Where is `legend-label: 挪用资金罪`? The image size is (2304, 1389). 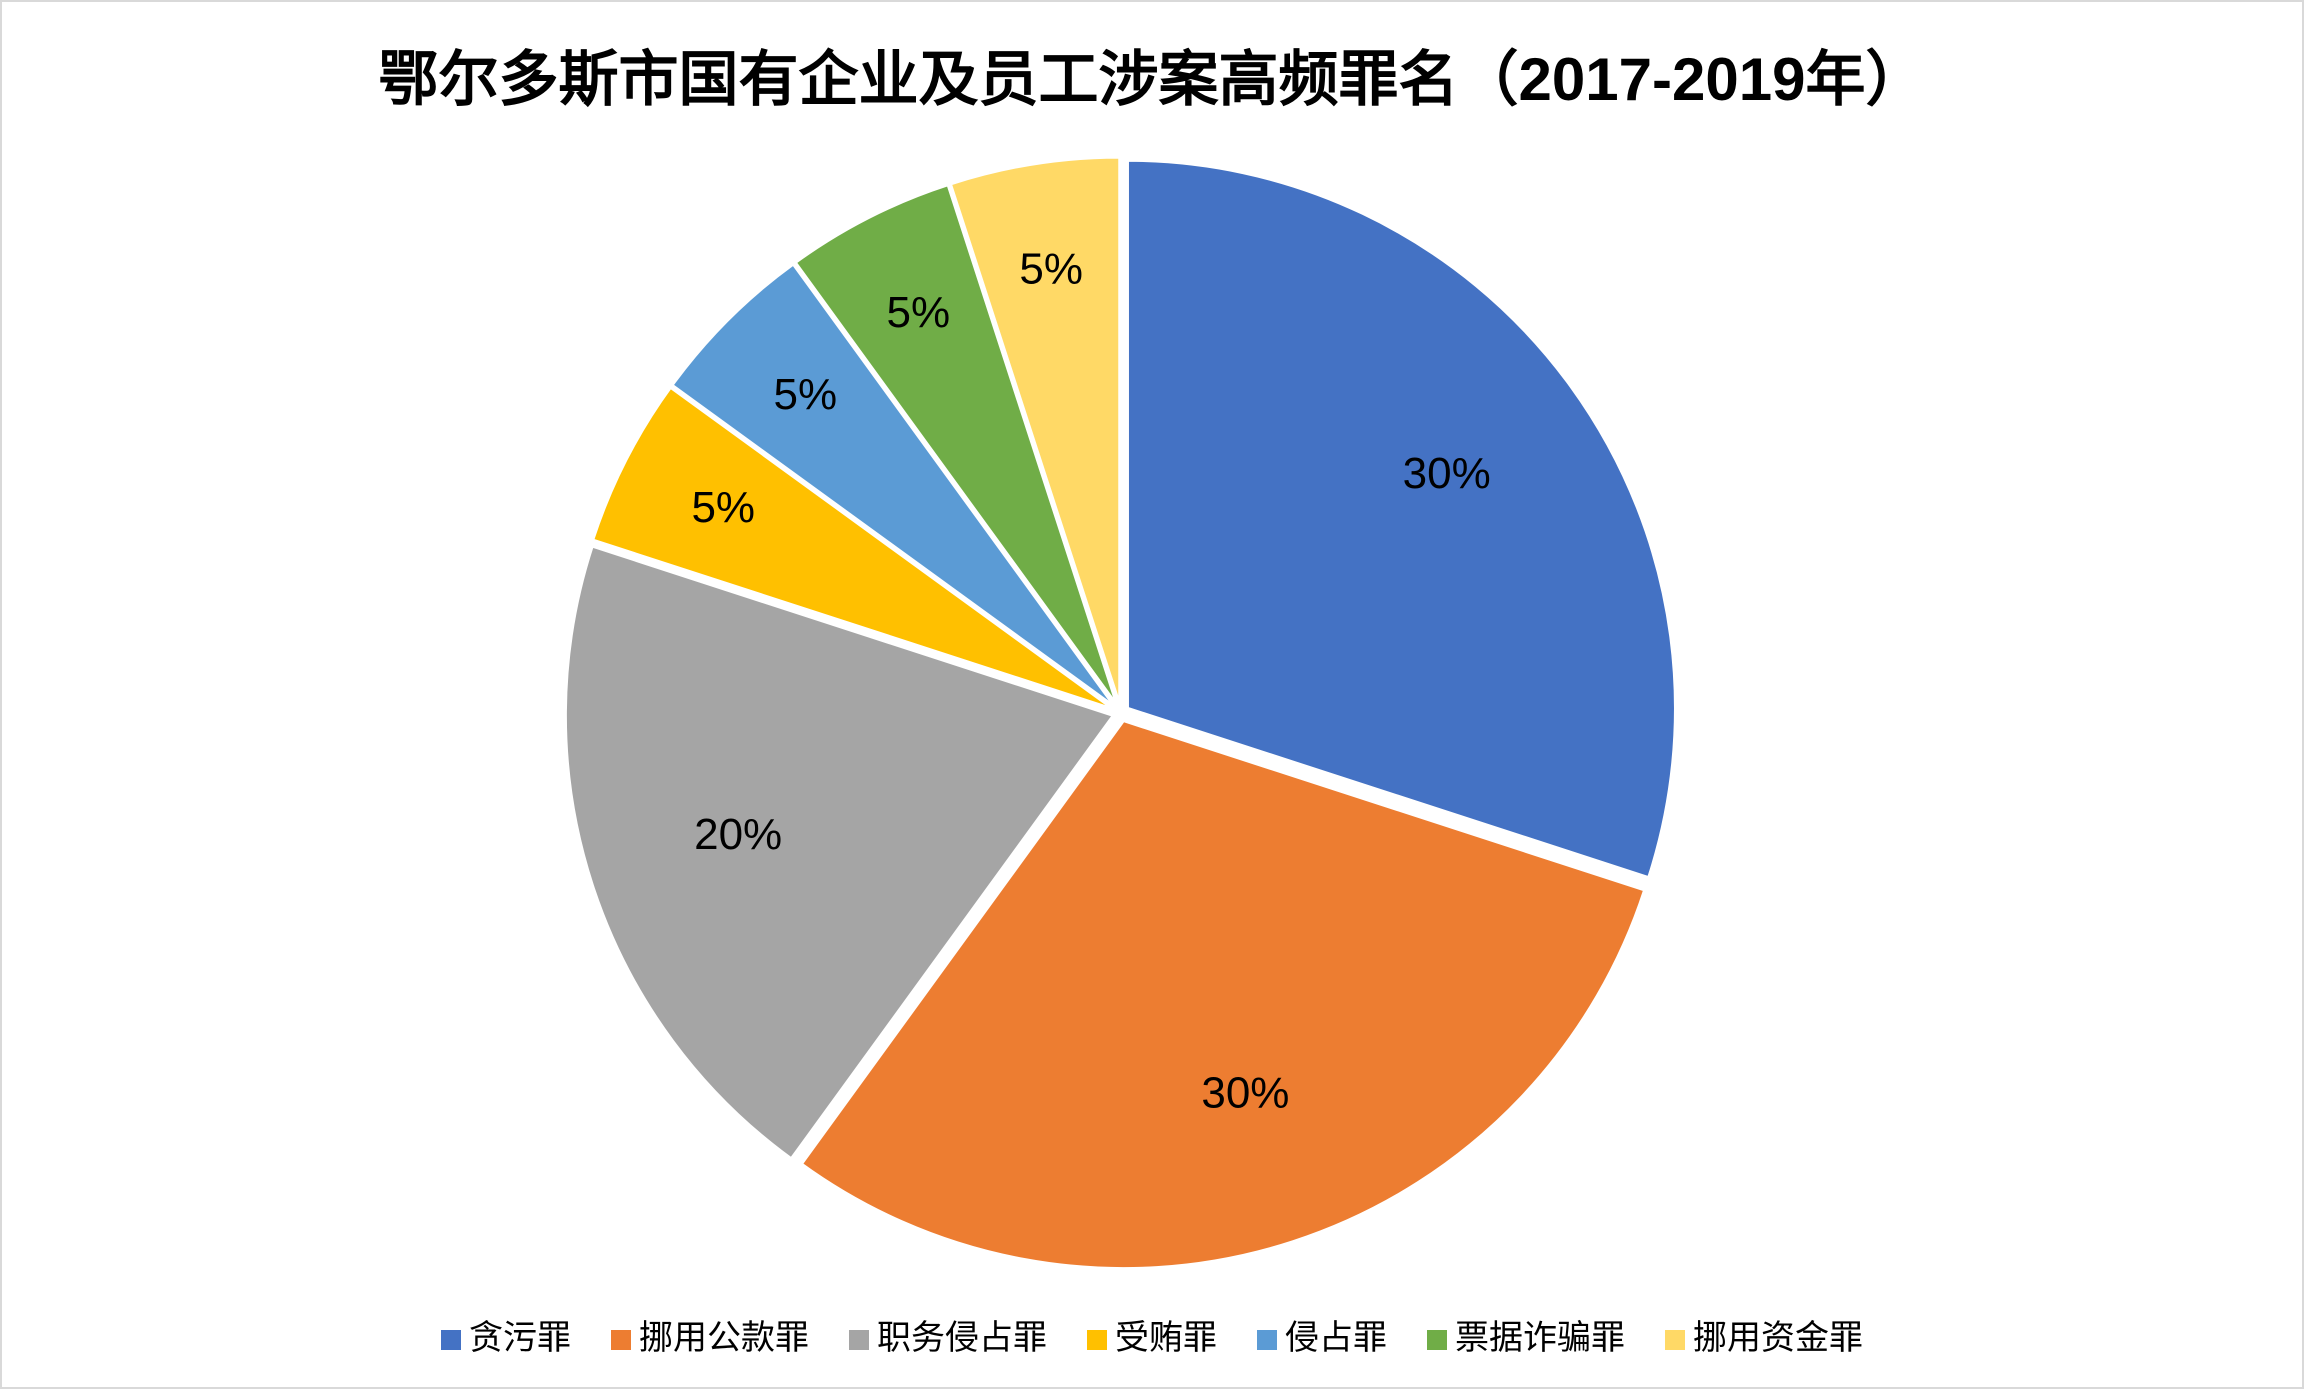 legend-label: 挪用资金罪 is located at coordinates (1778, 1338).